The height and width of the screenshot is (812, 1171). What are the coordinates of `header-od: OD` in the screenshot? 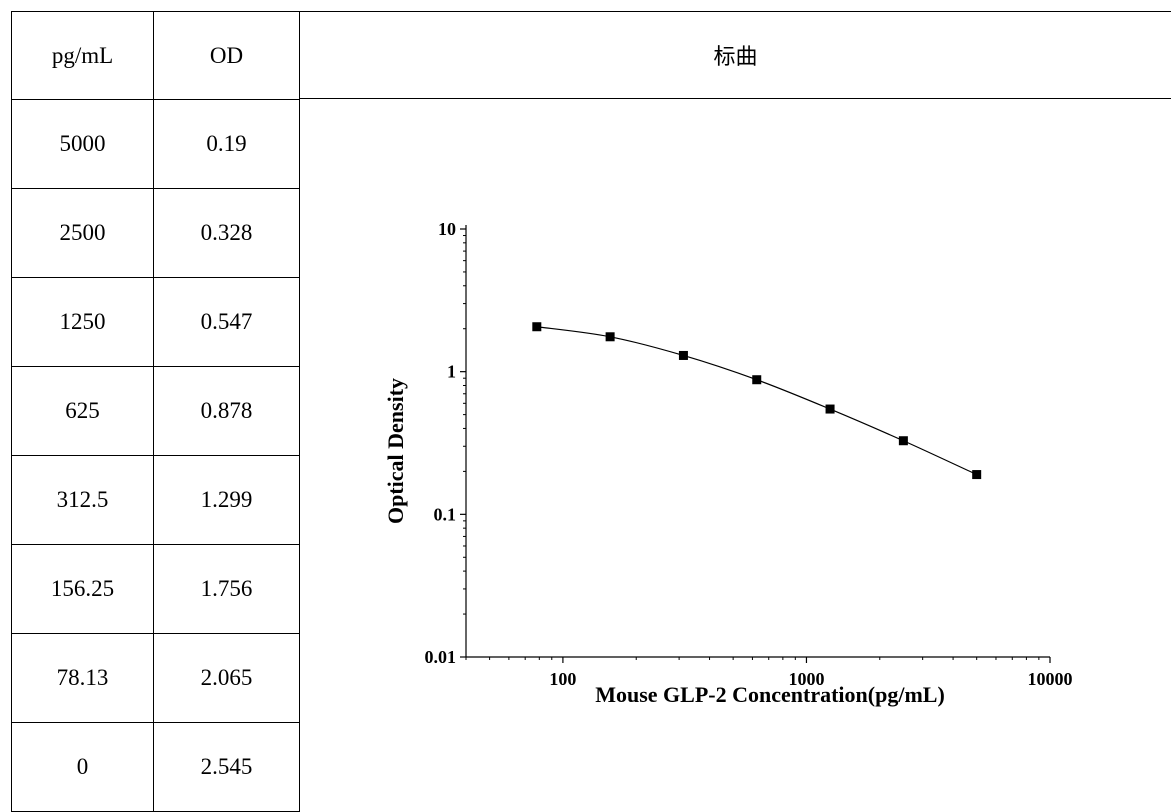 It's located at (226, 55).